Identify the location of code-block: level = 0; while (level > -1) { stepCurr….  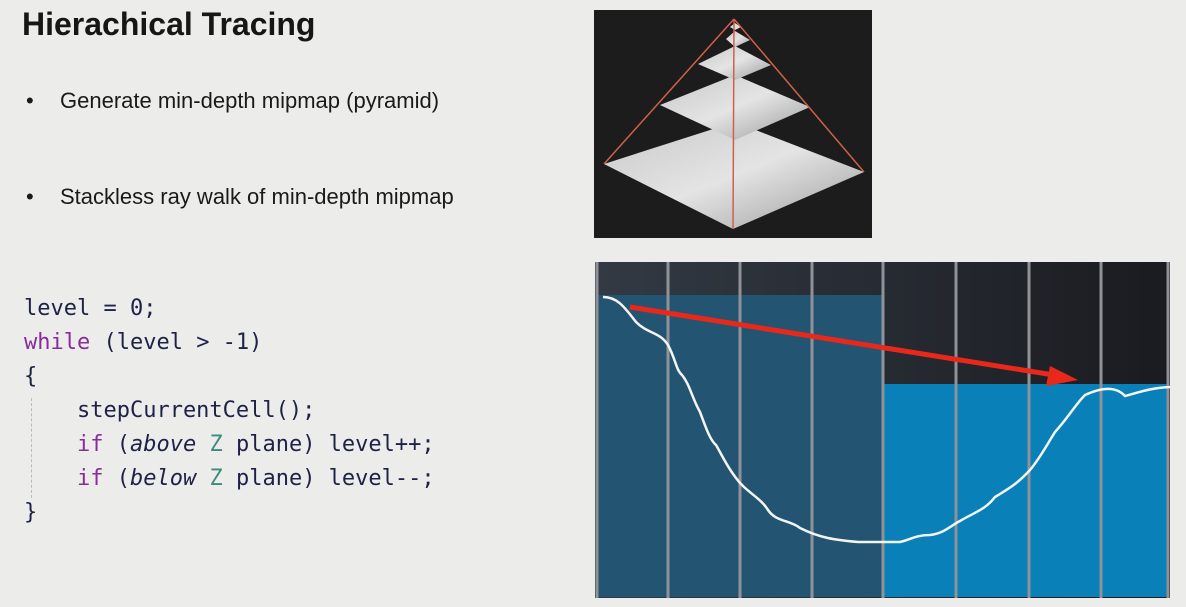
(229, 410).